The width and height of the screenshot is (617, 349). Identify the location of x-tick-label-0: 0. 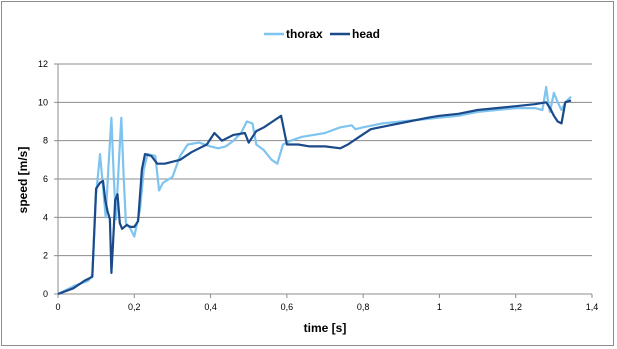
(57, 307).